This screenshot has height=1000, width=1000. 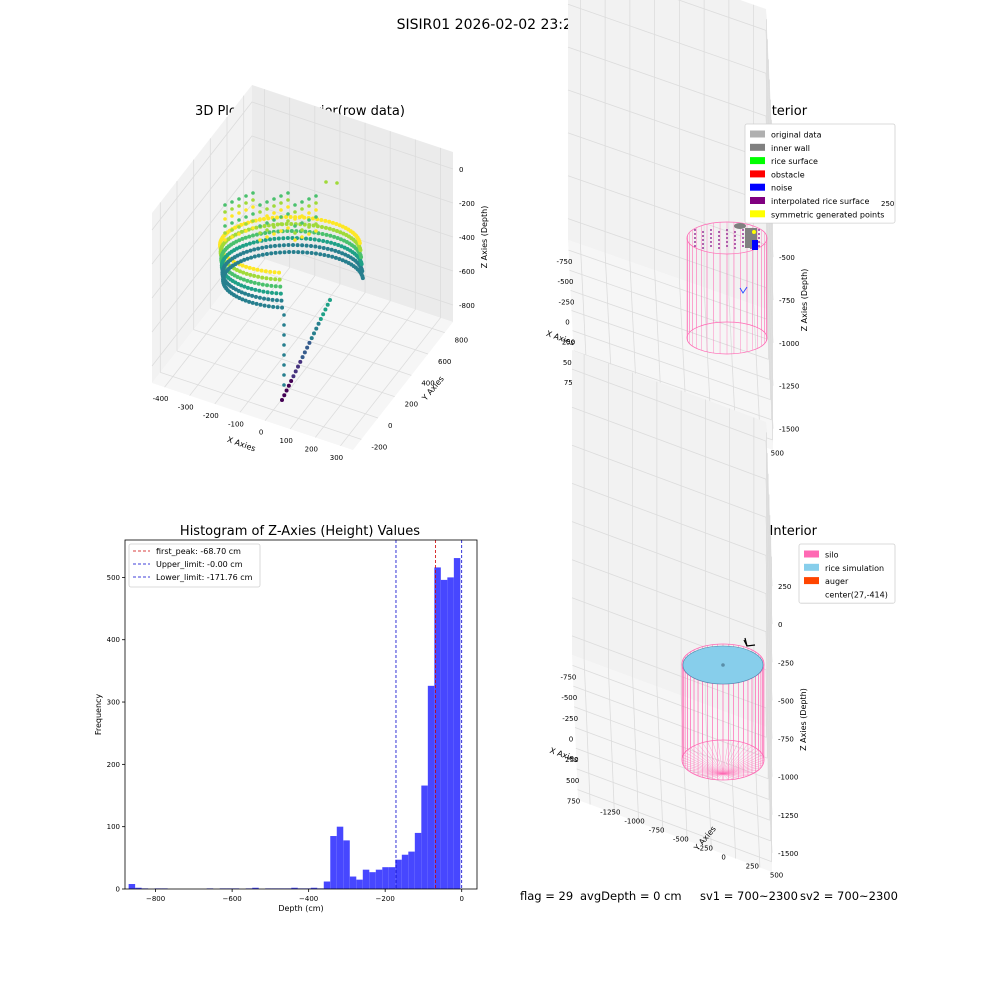 What do you see at coordinates (796, 135) in the screenshot?
I see `legend-label: original data` at bounding box center [796, 135].